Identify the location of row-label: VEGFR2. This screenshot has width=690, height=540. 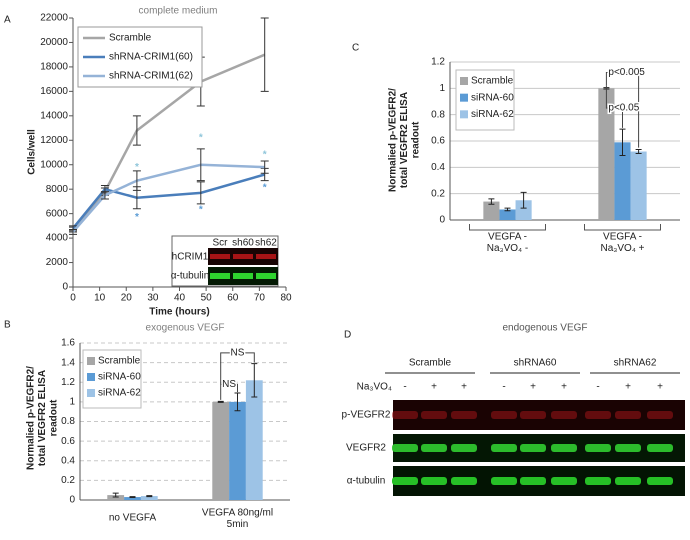
(366, 448).